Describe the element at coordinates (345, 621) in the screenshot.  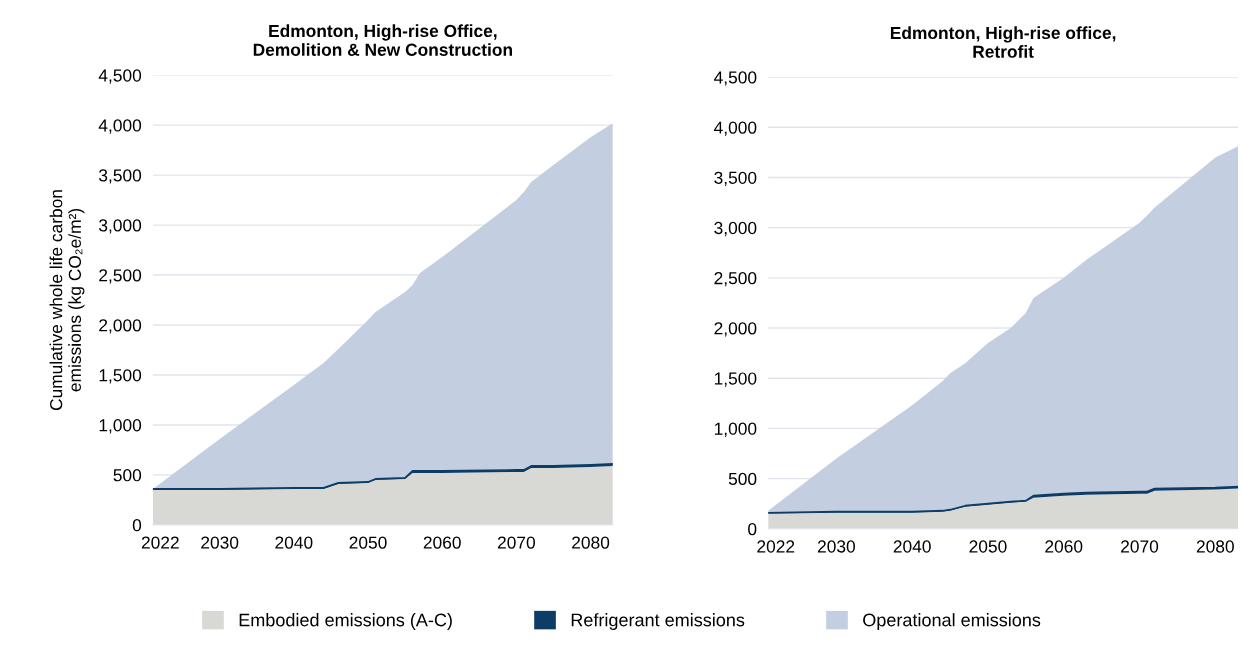
I see `legend-label: Embodied emissions (A-C)` at that location.